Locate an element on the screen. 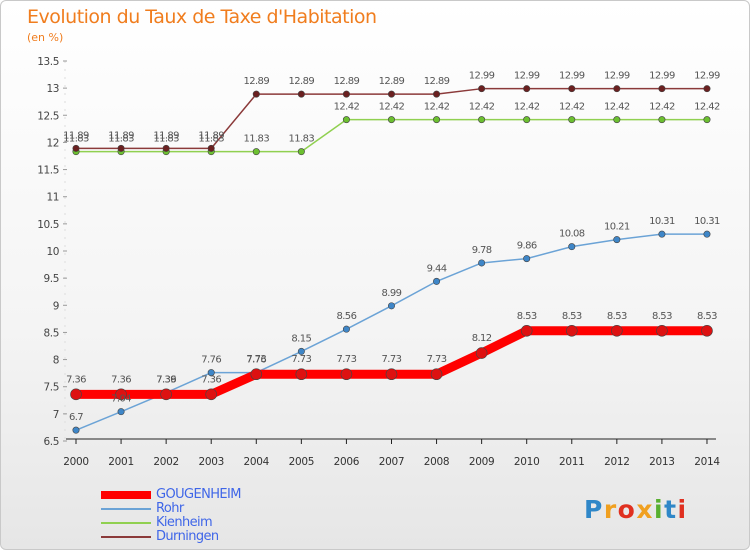 This screenshot has width=750, height=550. x-tick-label: 2012 is located at coordinates (617, 462).